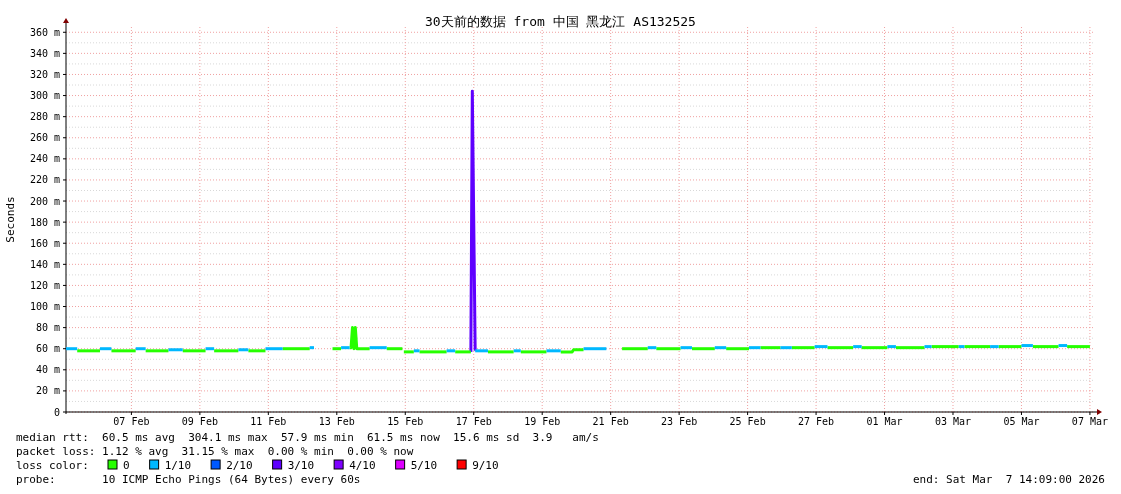 The height and width of the screenshot is (494, 1121). I want to click on text: end: Sat Mar 7 14:09:00 2026, so click(1008, 479).